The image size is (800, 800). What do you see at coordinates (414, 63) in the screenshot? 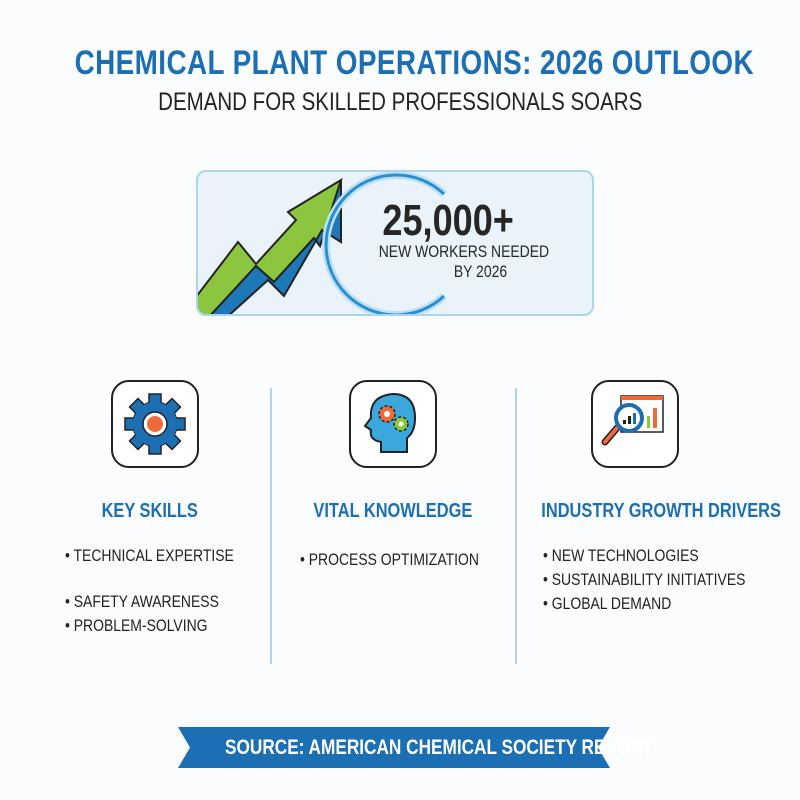
I see `page-title: CHEMICAL PLANT OPERATIONS: 2026 OUTLOOK` at bounding box center [414, 63].